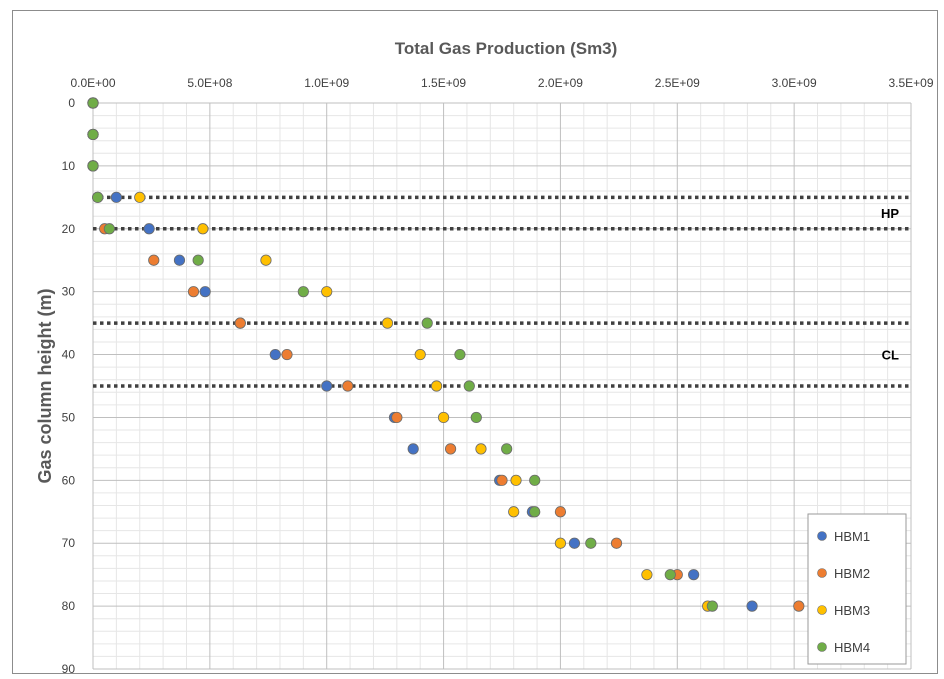 The width and height of the screenshot is (944, 679). What do you see at coordinates (69, 417) in the screenshot?
I see `y-tick-label: 50` at bounding box center [69, 417].